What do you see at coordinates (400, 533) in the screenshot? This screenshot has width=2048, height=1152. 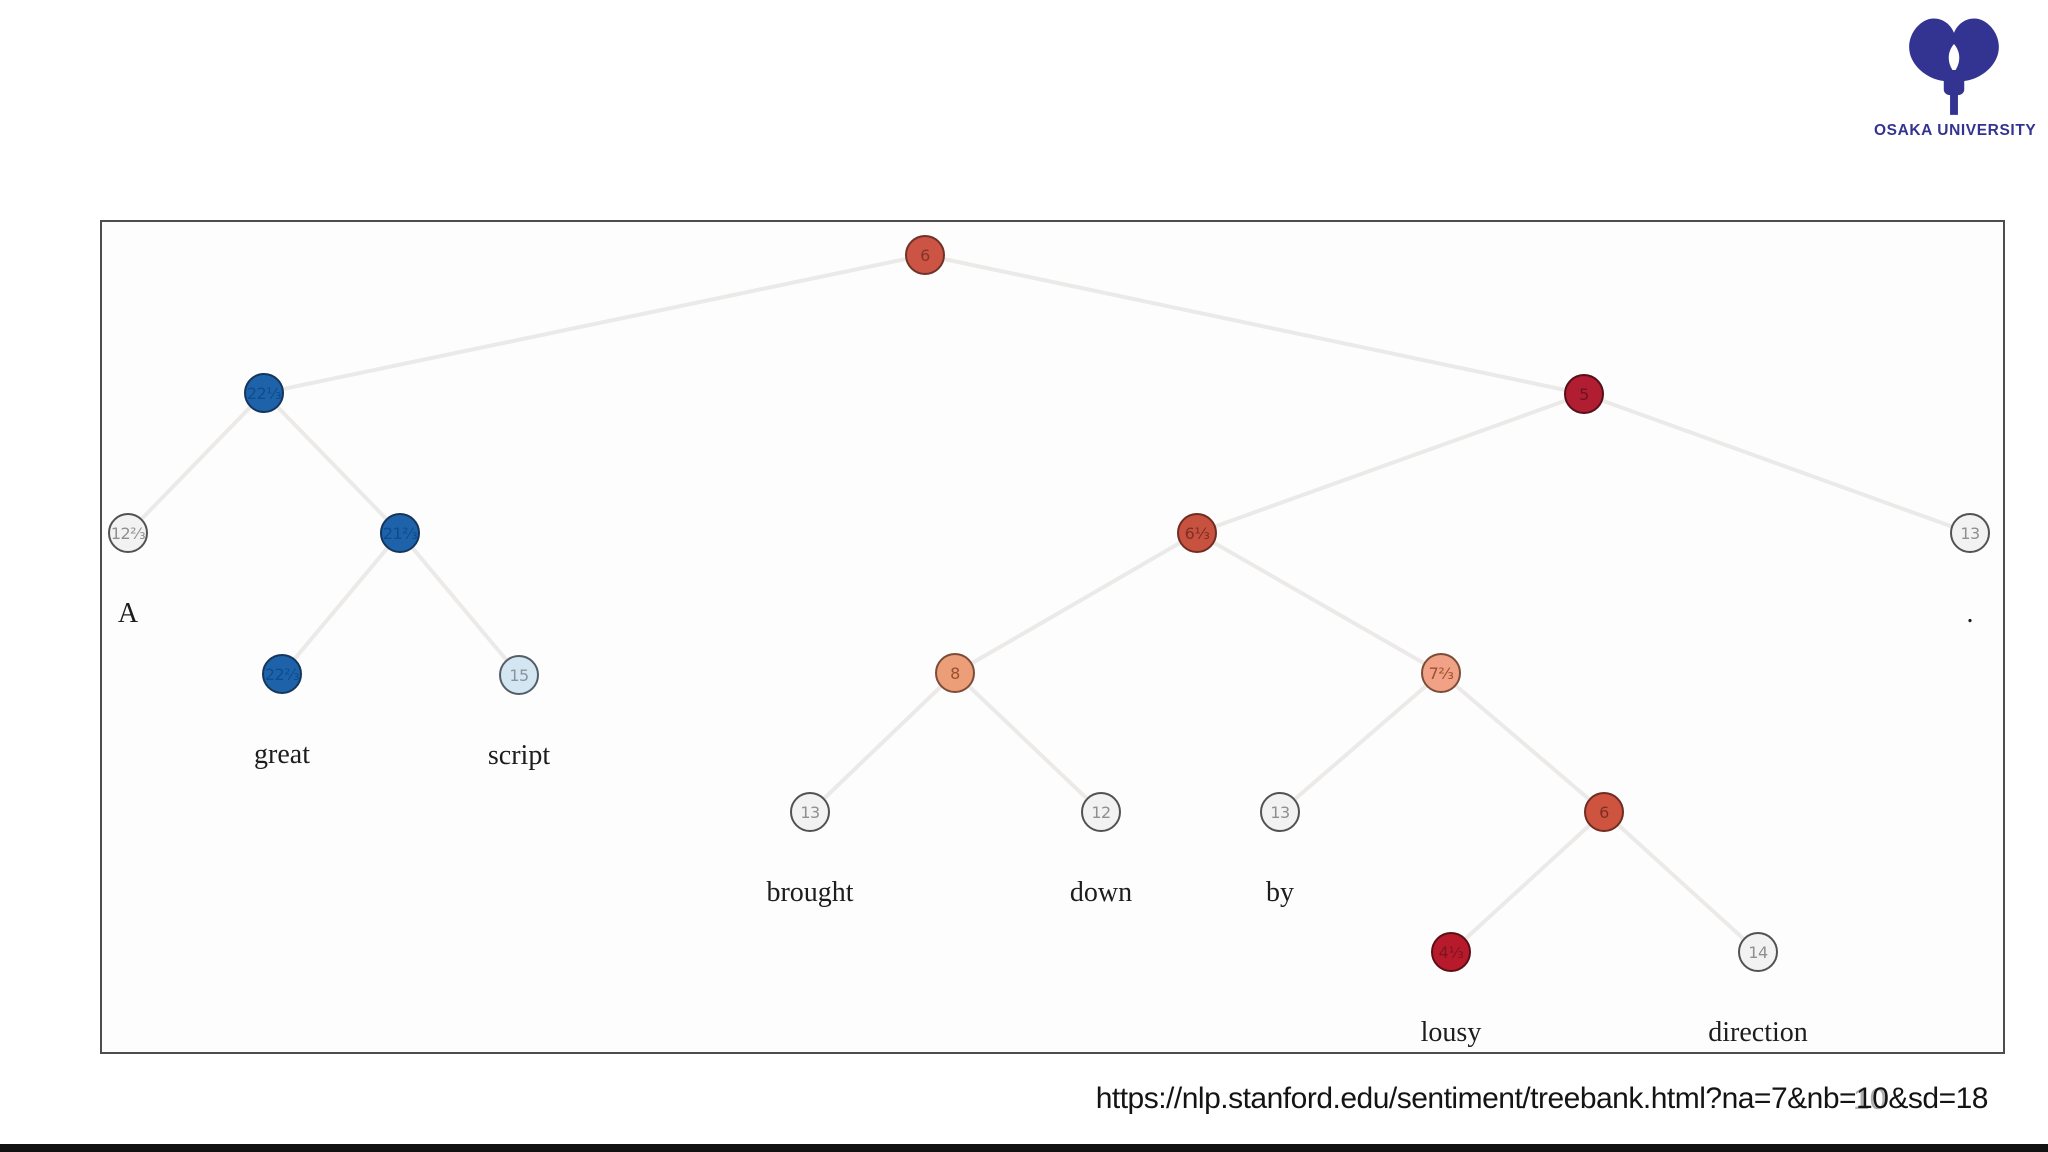 I see `tree-node-great_script: 21⅔` at bounding box center [400, 533].